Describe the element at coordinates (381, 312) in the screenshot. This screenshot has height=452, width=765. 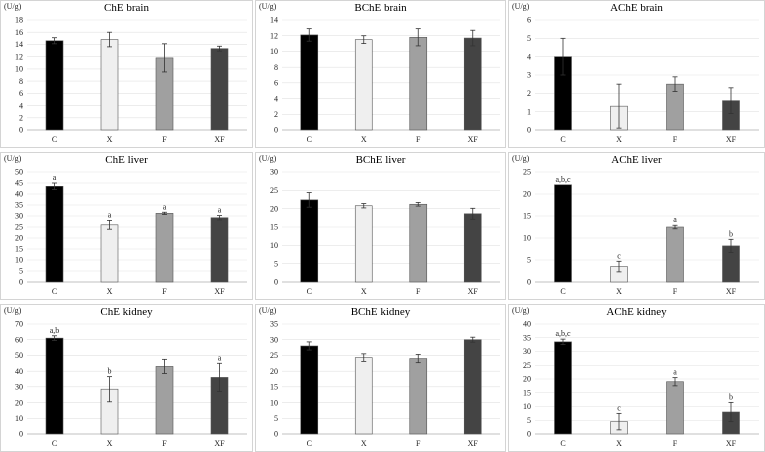
I see `chart-title: BChE kidney` at that location.